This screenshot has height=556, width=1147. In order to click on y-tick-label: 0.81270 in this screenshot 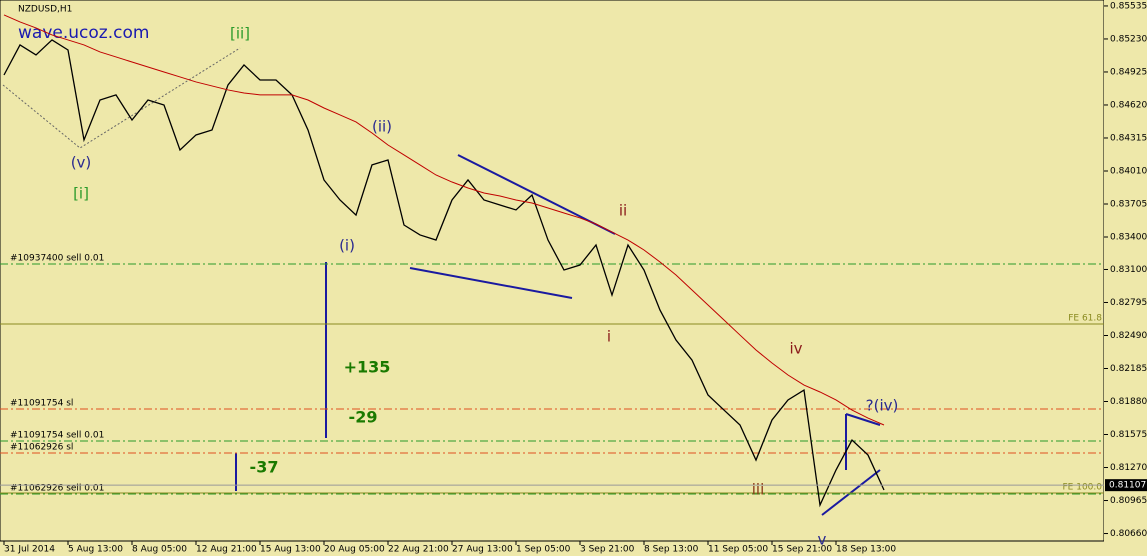, I will do `click(1128, 468)`.